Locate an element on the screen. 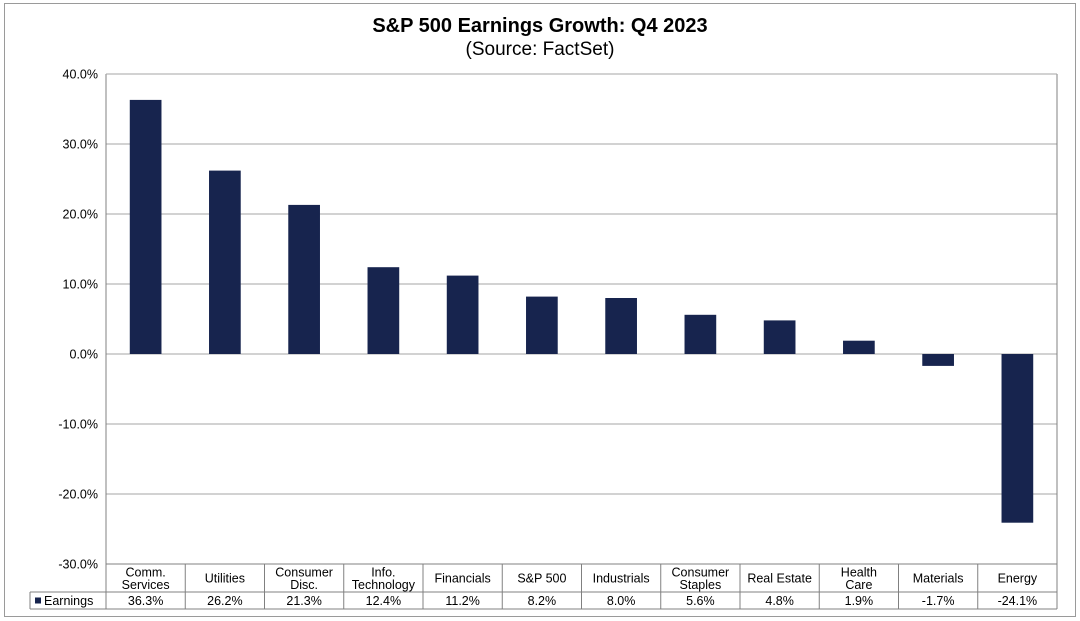 The image size is (1080, 621). category-label: Energy is located at coordinates (1018, 579).